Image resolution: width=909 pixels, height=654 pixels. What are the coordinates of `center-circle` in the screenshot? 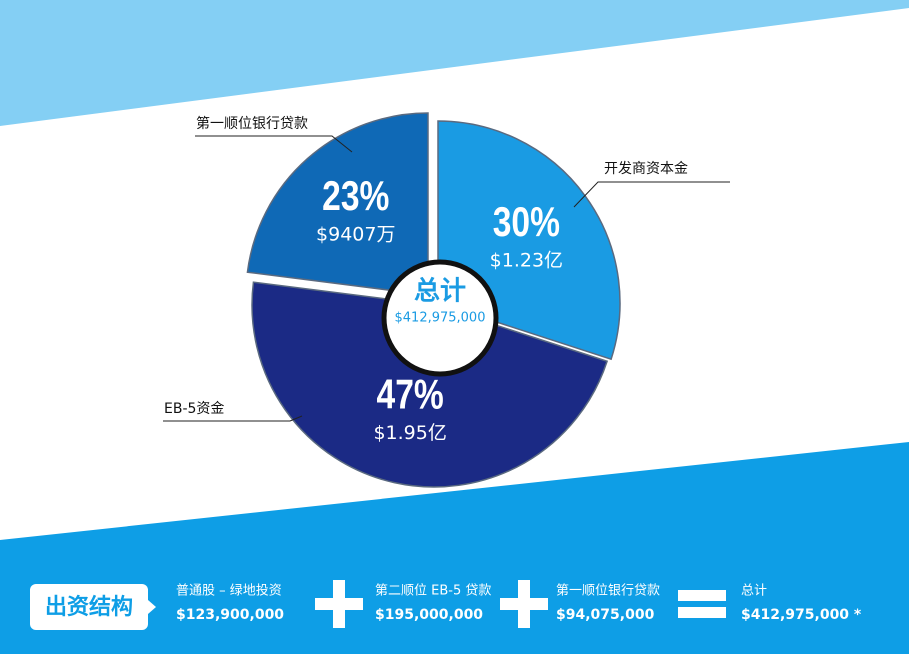 It's located at (440, 318).